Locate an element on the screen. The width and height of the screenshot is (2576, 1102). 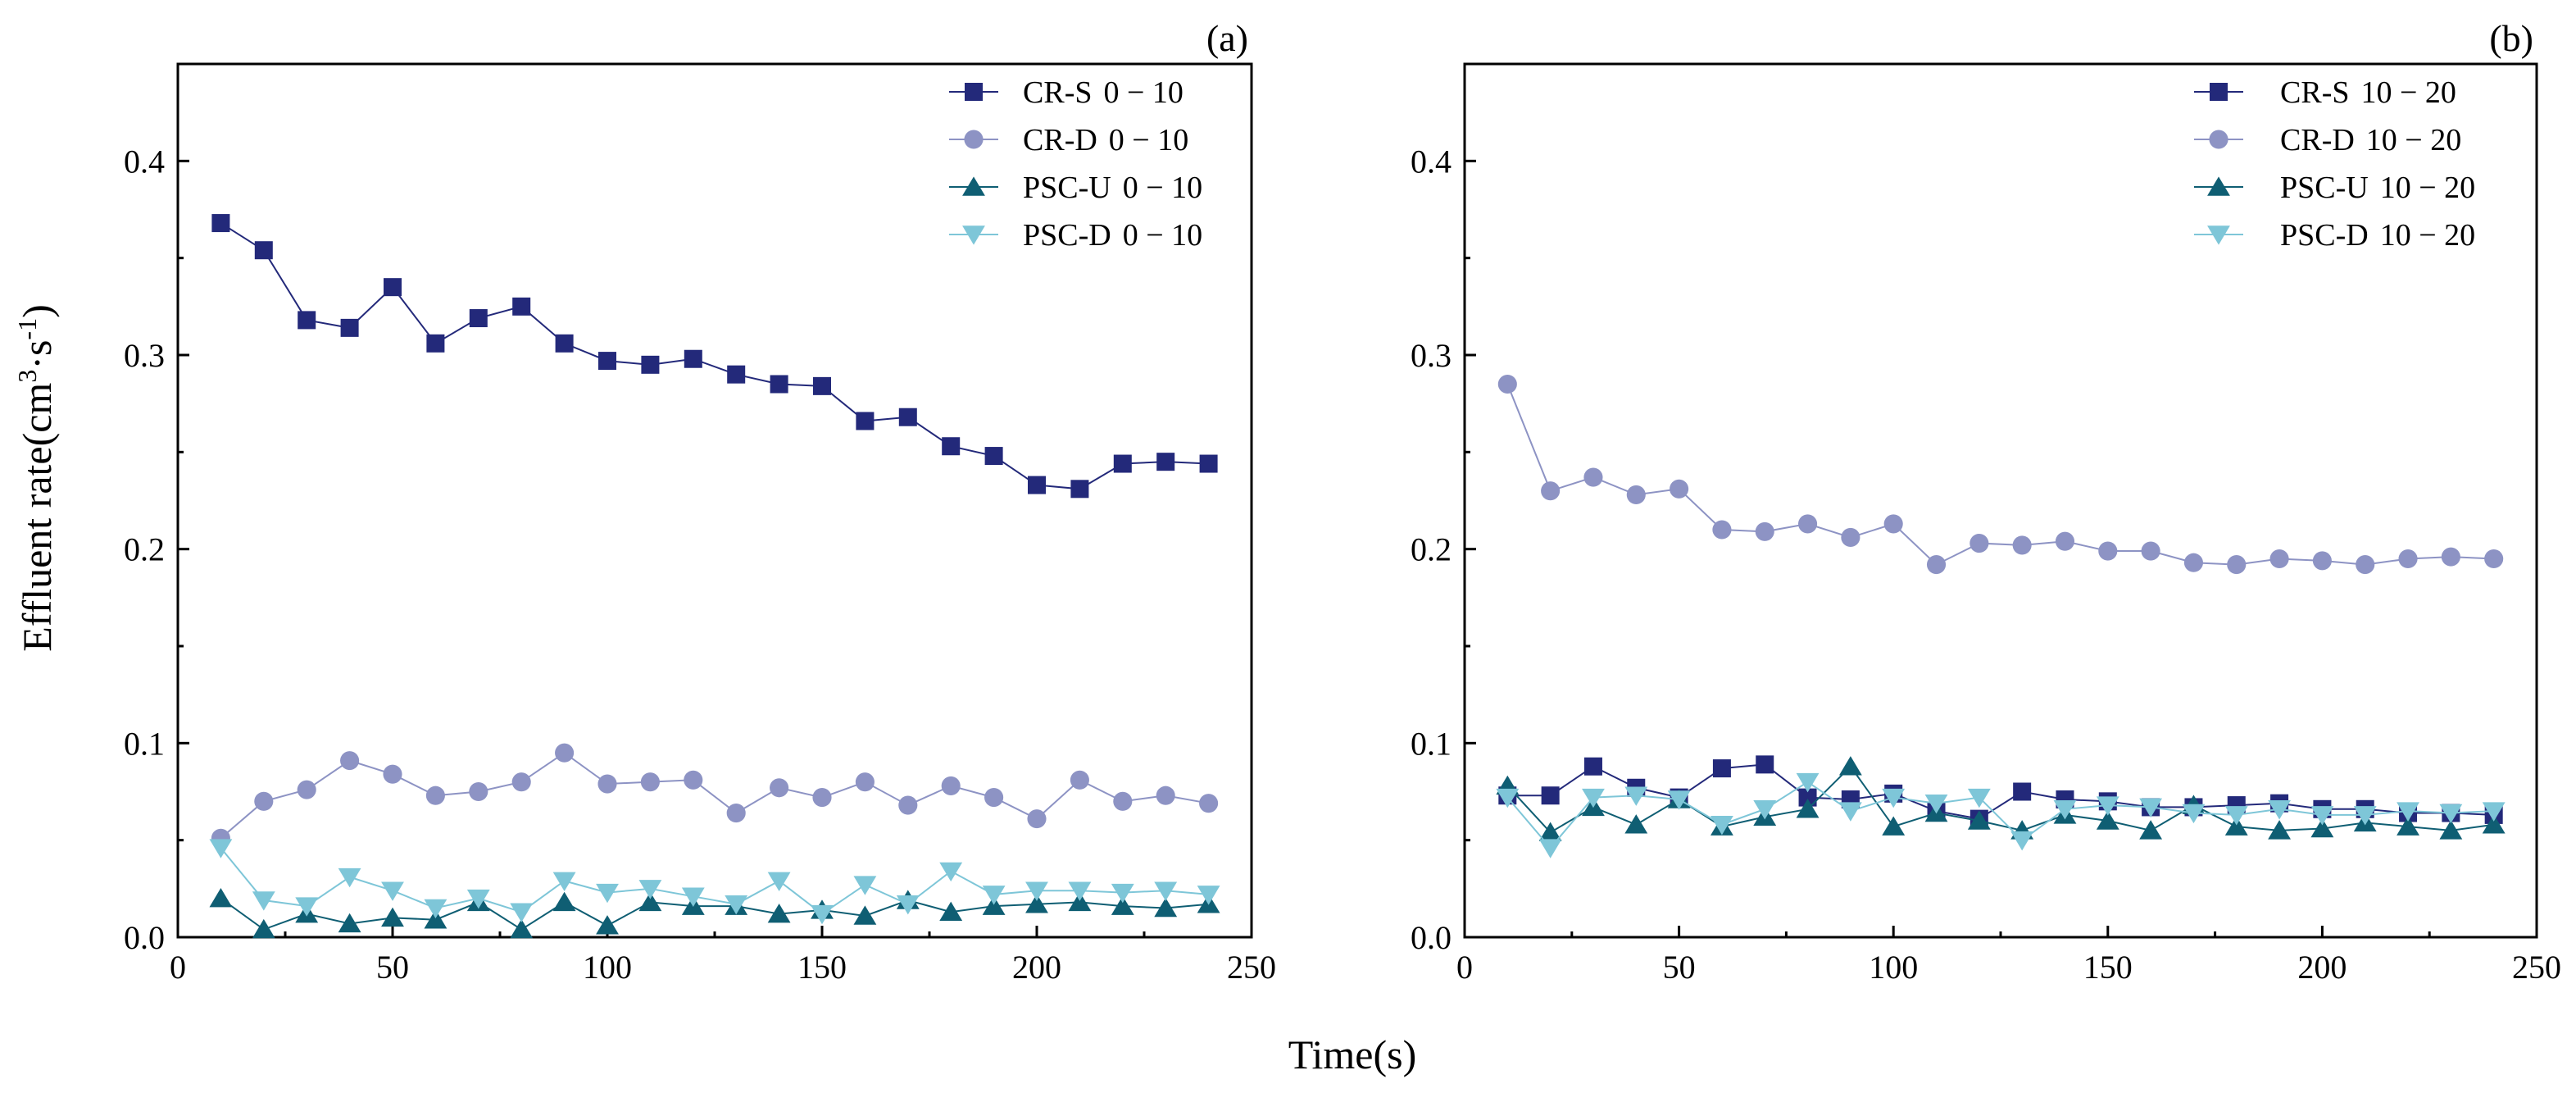
series-cr-d is located at coordinates (715, 795).